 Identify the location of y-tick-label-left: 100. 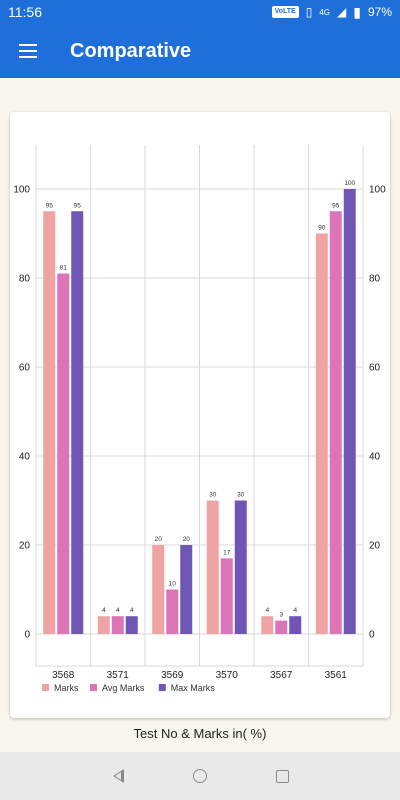
(21, 190).